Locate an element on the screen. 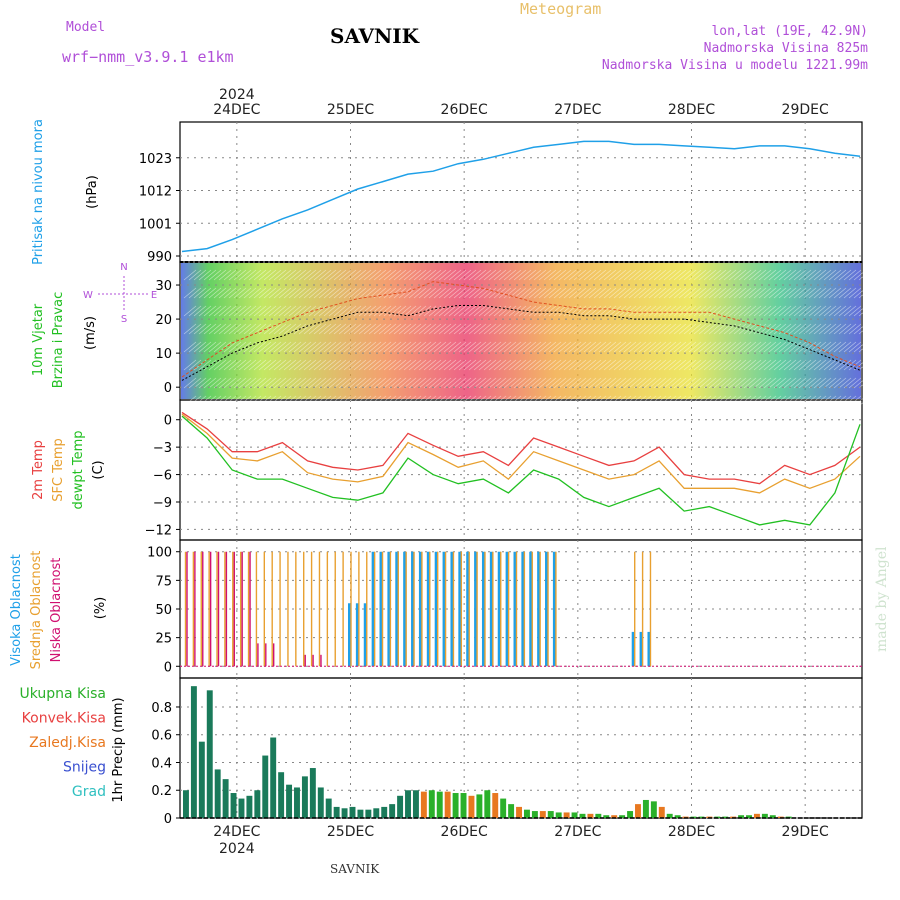  cloud-unit: (%) is located at coordinates (100, 608).